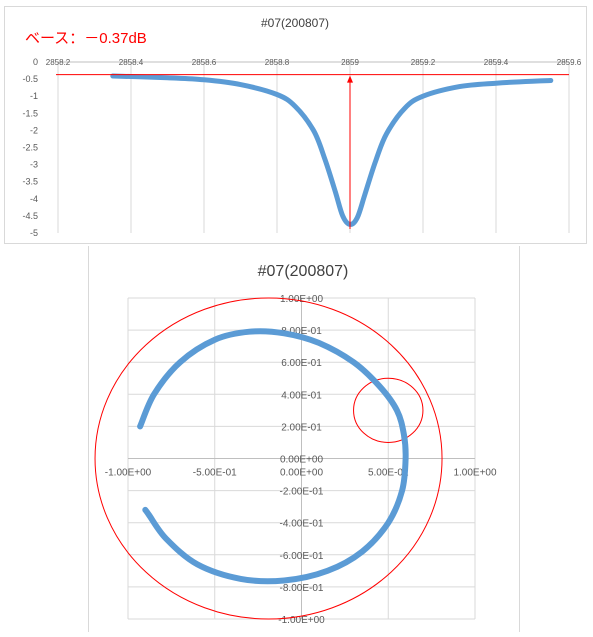 Image resolution: width=593 pixels, height=637 pixels. I want to click on y-tick-label: -3, so click(34, 165).